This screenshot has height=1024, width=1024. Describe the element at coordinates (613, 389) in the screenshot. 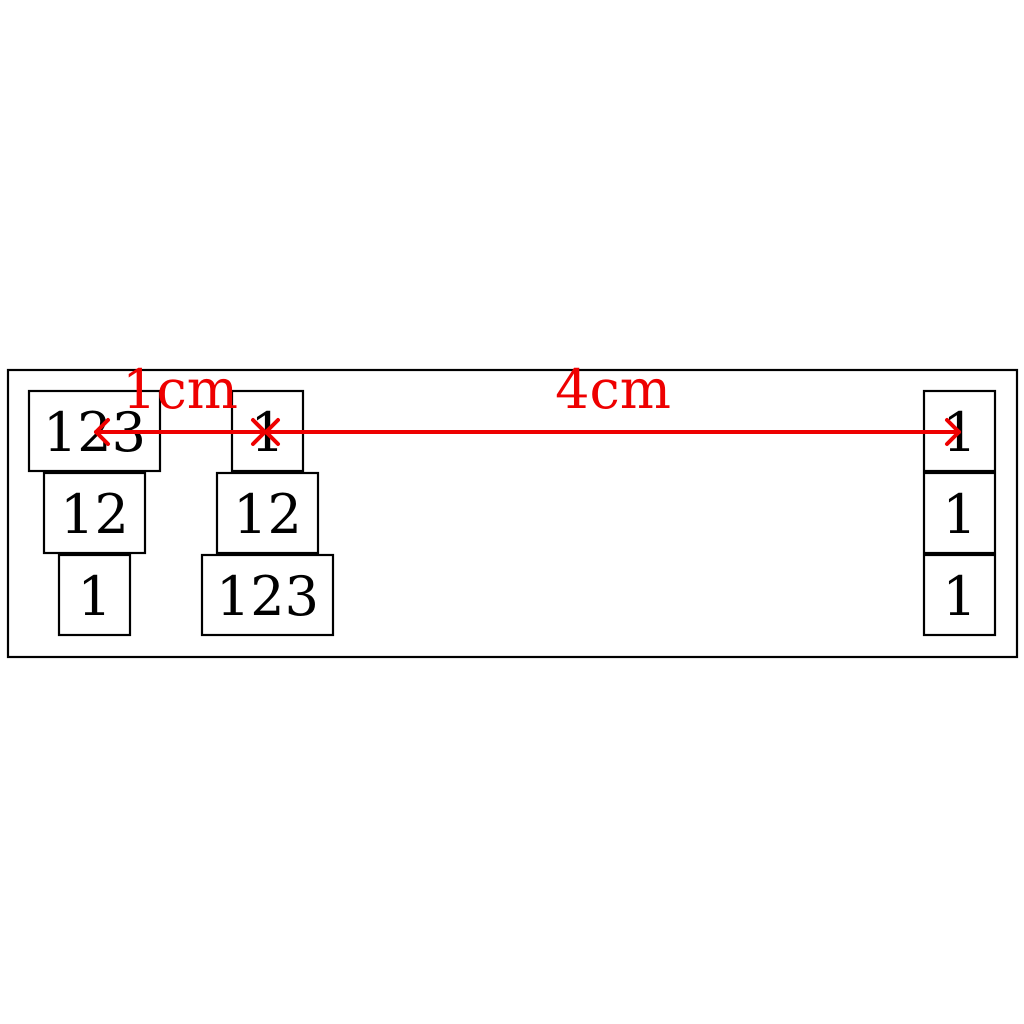

I see `dimension-label-4cm: 4cm` at that location.